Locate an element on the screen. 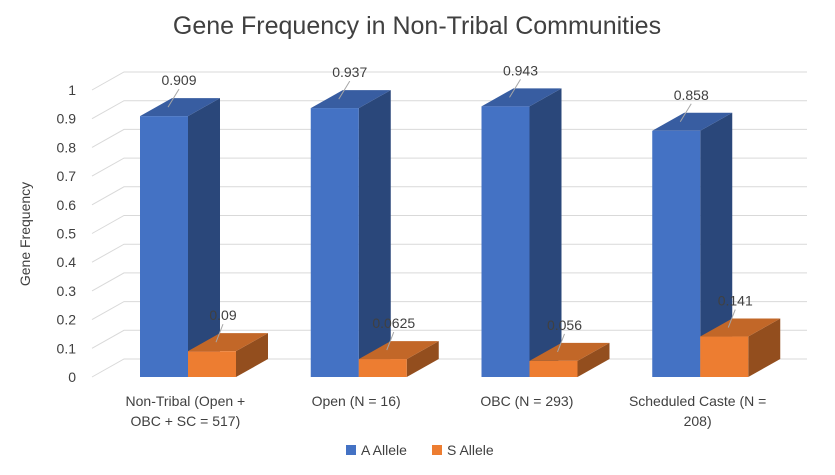  y-tick-label: 0.1 is located at coordinates (67, 348).